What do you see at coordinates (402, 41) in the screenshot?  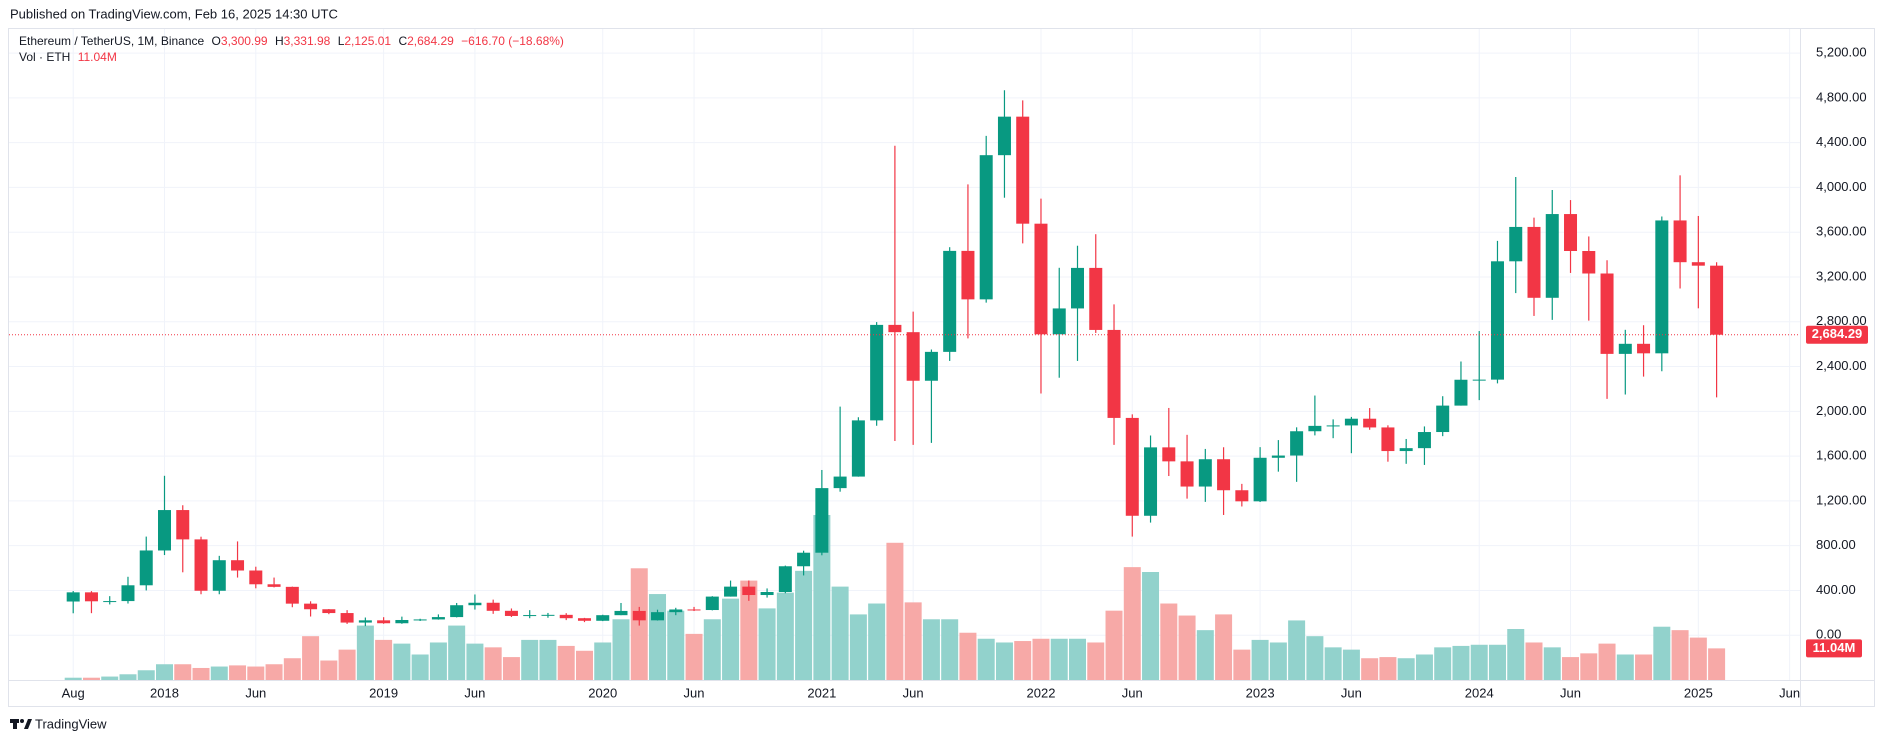 I see `legend-key: C` at bounding box center [402, 41].